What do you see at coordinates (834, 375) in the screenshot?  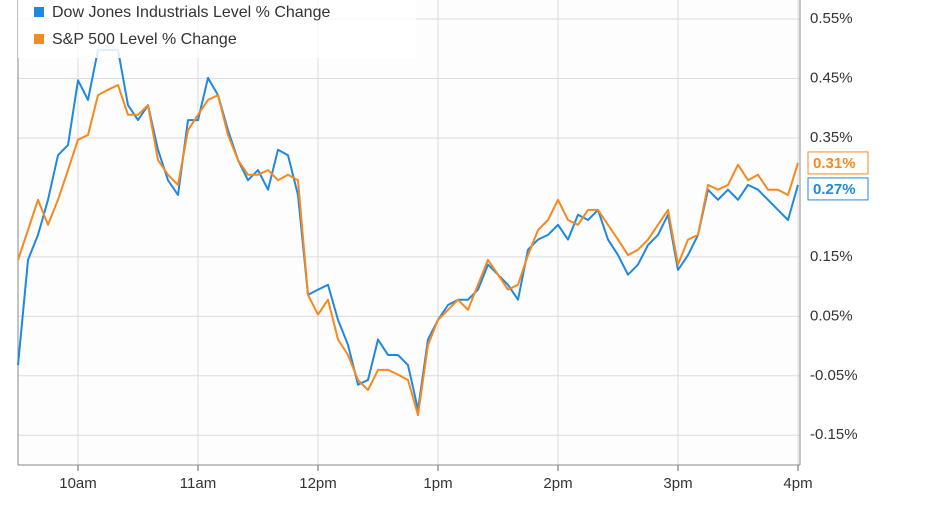 I see `y-tick-label: -0.05%` at bounding box center [834, 375].